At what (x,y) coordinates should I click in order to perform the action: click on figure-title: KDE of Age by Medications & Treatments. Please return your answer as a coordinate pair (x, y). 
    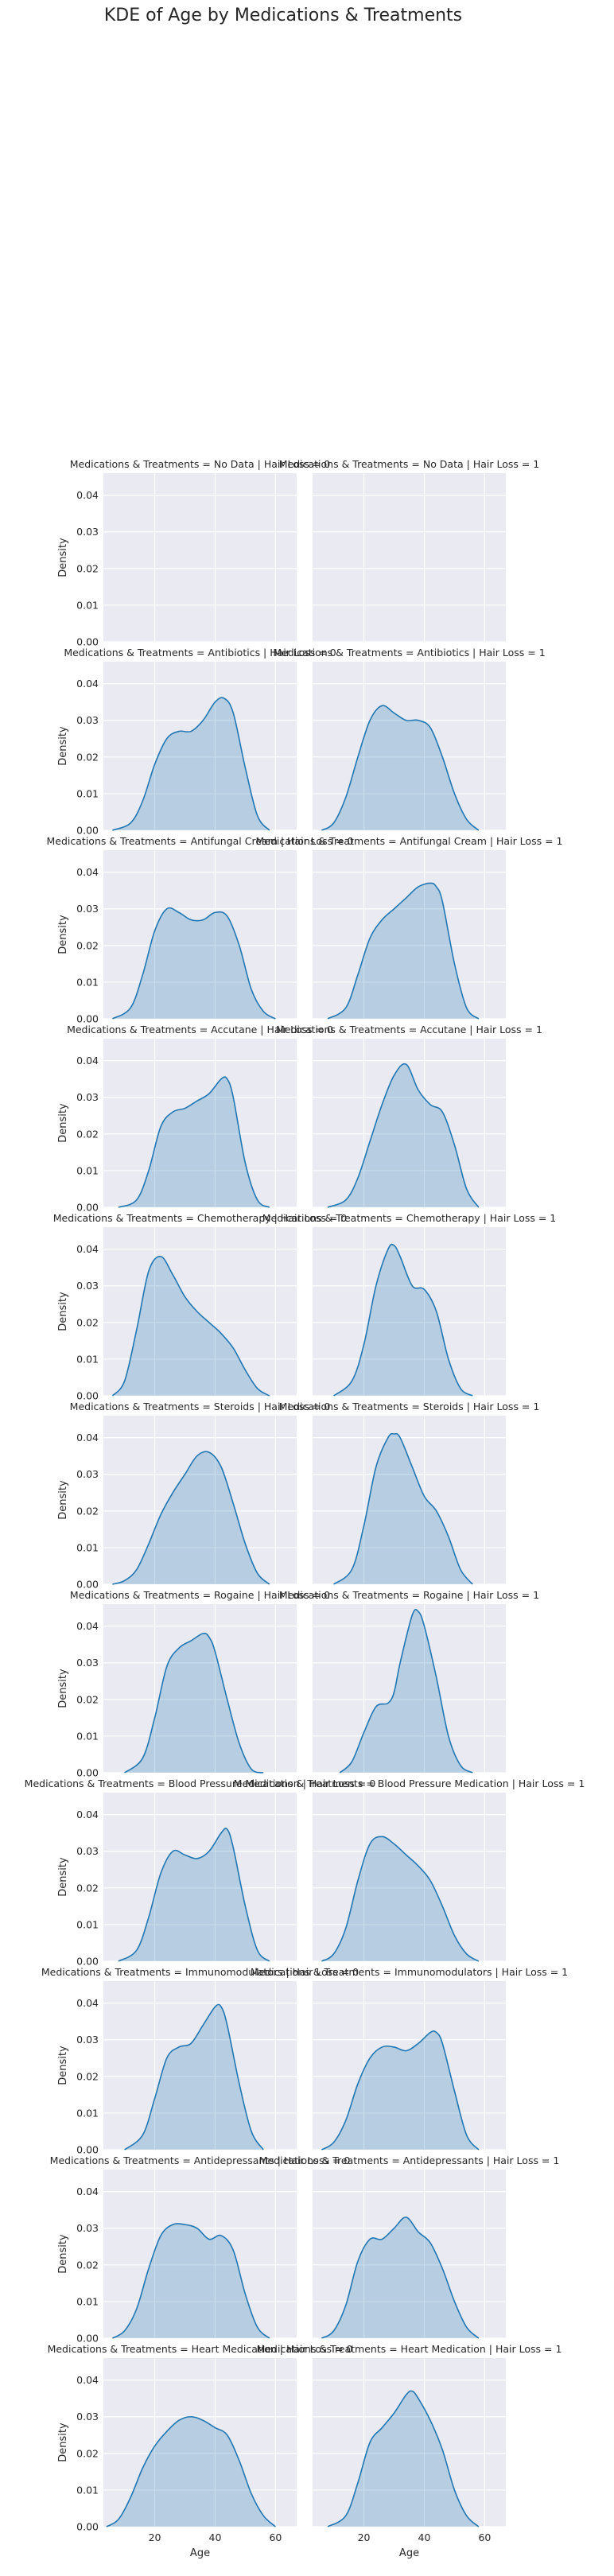
    Looking at the image, I should click on (283, 15).